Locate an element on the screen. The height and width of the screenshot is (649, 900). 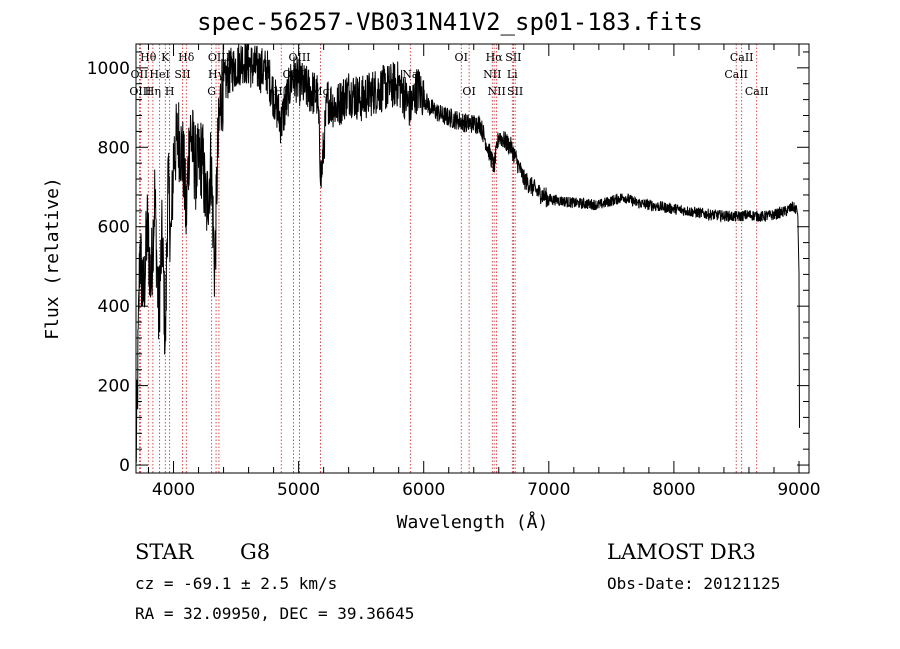
coordinates: RA = 32.09950, DEC = 39.36645 is located at coordinates (275, 613).